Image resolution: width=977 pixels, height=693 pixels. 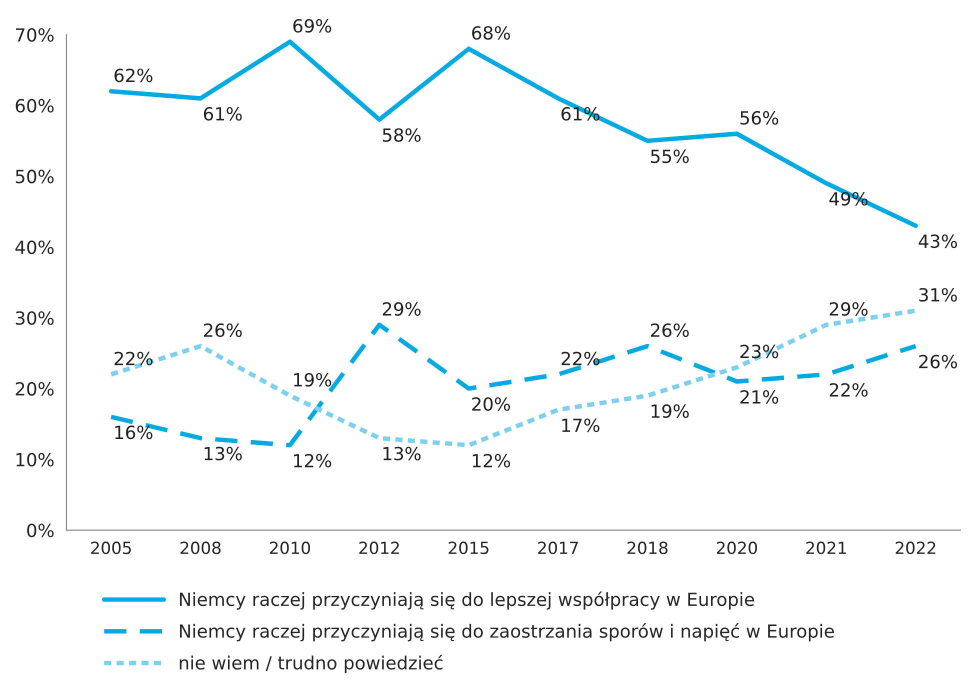 What do you see at coordinates (223, 114) in the screenshot?
I see `data-label: 61%` at bounding box center [223, 114].